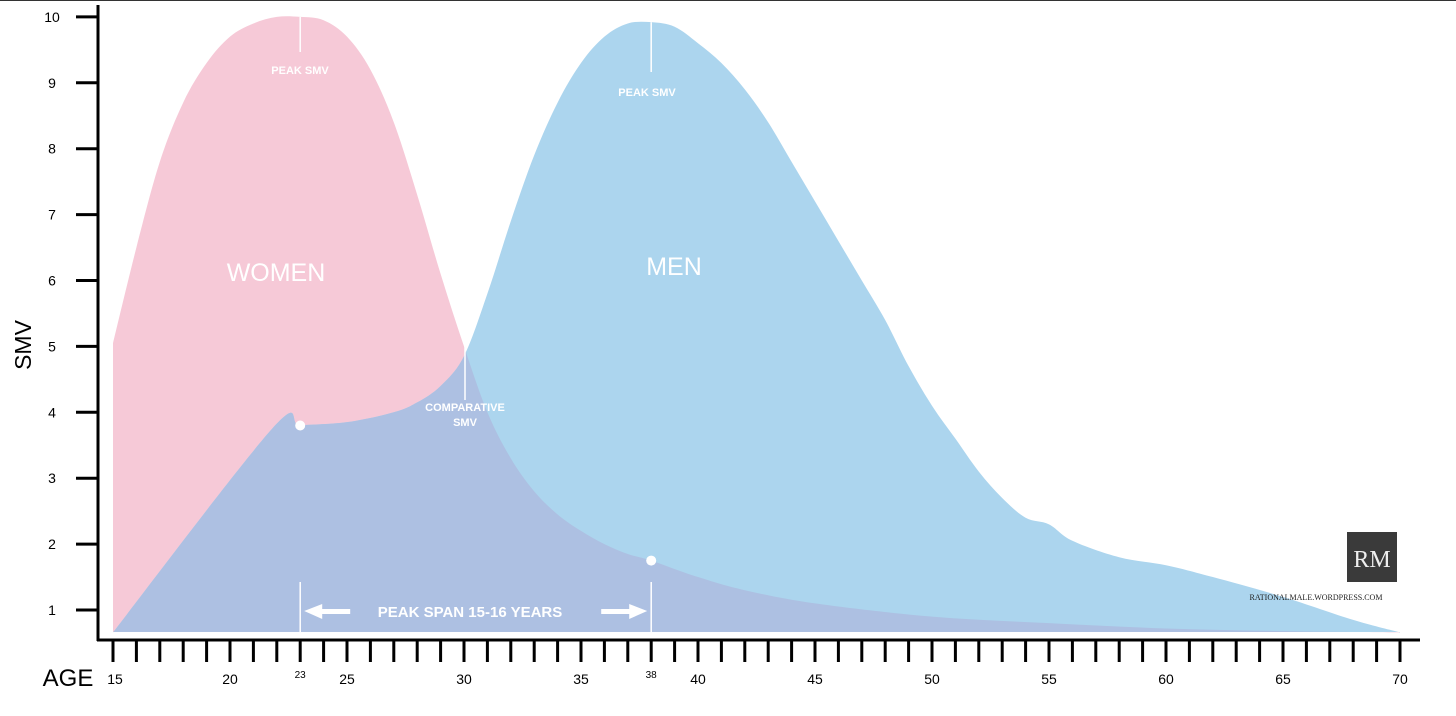  I want to click on x-tick-label: 70, so click(1400, 679).